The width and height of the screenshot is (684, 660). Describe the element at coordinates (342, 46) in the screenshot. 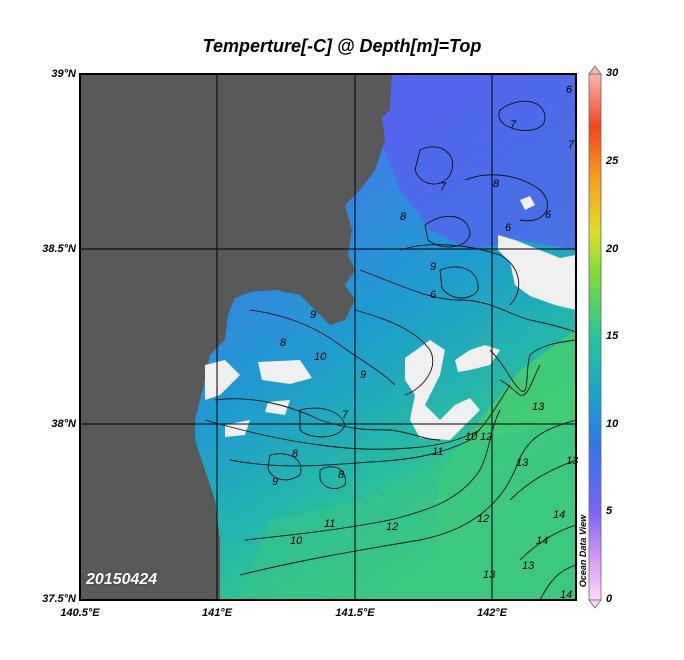

I see `map-title: Temperture[-C] @ Depth[m]=Top` at that location.